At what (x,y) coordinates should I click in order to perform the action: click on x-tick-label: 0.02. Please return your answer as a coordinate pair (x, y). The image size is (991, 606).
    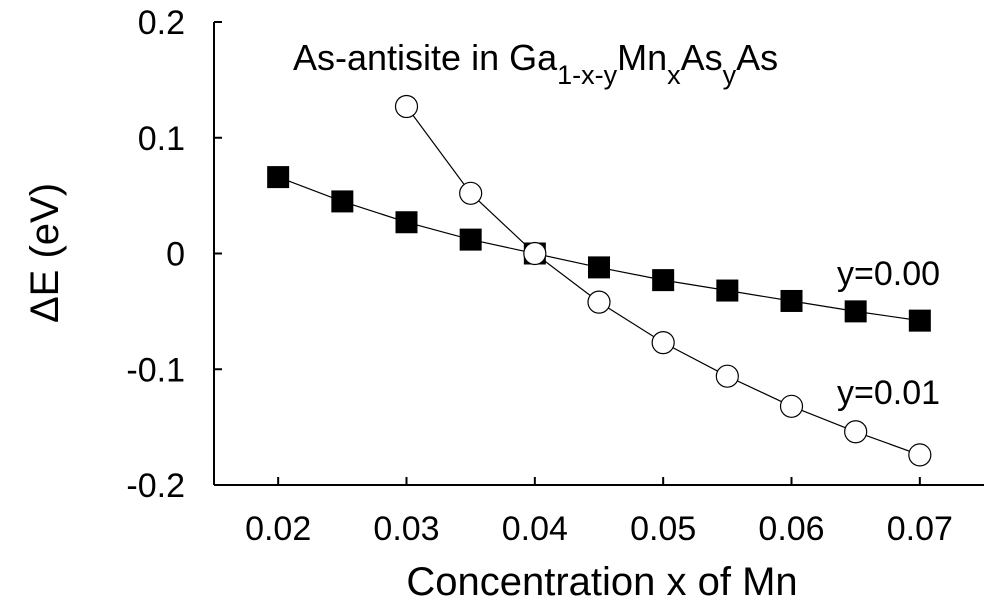
    Looking at the image, I should click on (278, 529).